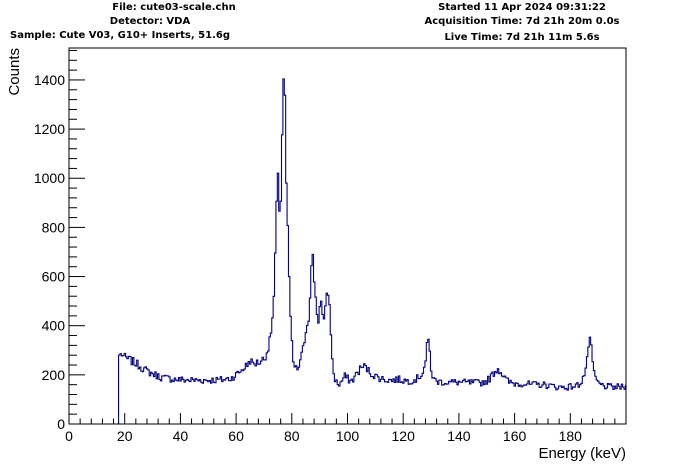 This screenshot has width=696, height=472. I want to click on y-tick-label: 600, so click(54, 277).